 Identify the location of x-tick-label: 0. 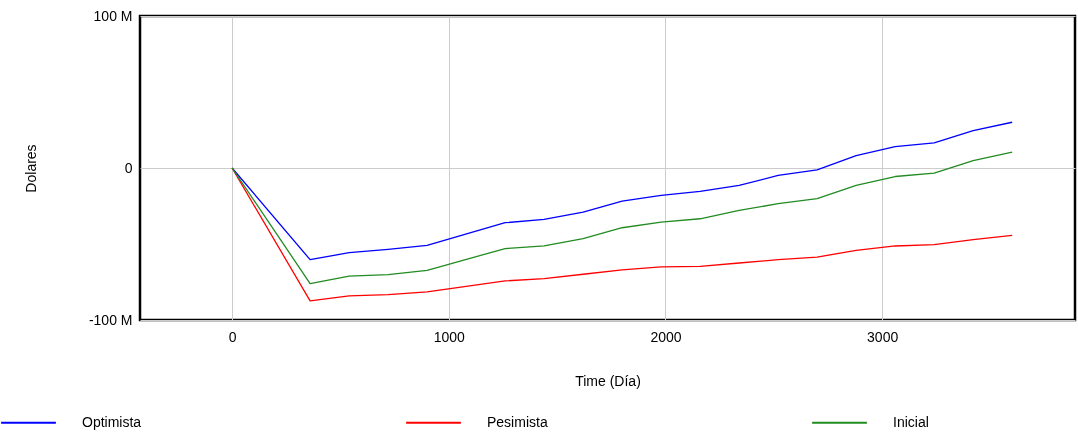
(232, 336).